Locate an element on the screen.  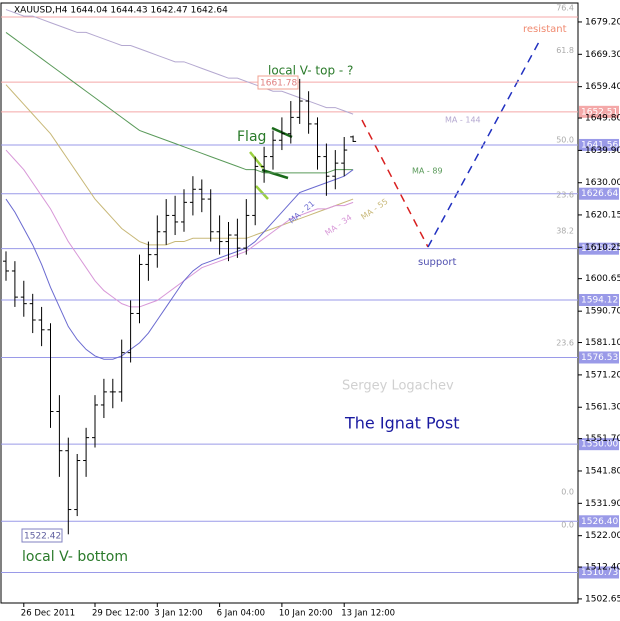
annotation: local V- bottom is located at coordinates (75, 557).